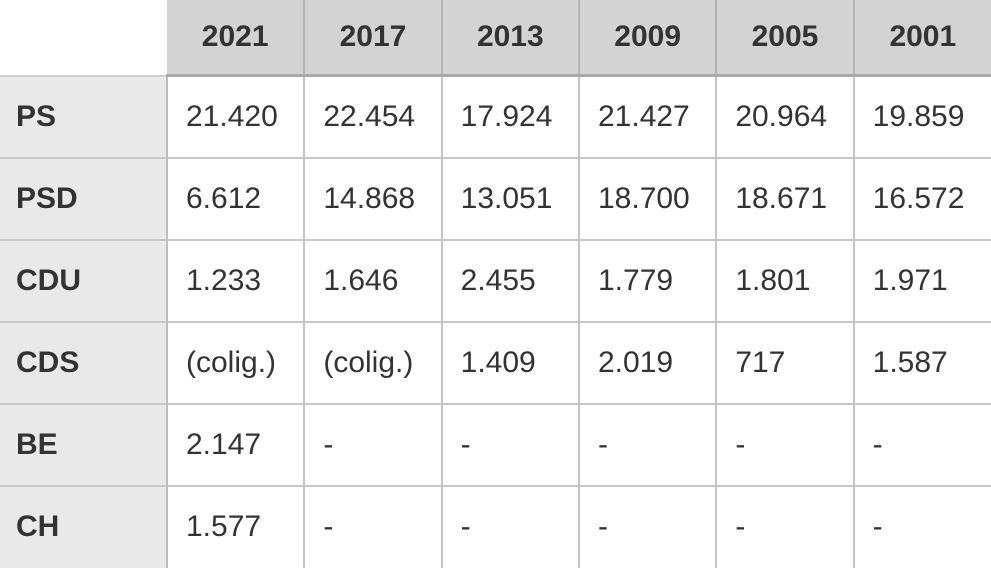  What do you see at coordinates (647, 38) in the screenshot?
I see `column-header-year: 2009` at bounding box center [647, 38].